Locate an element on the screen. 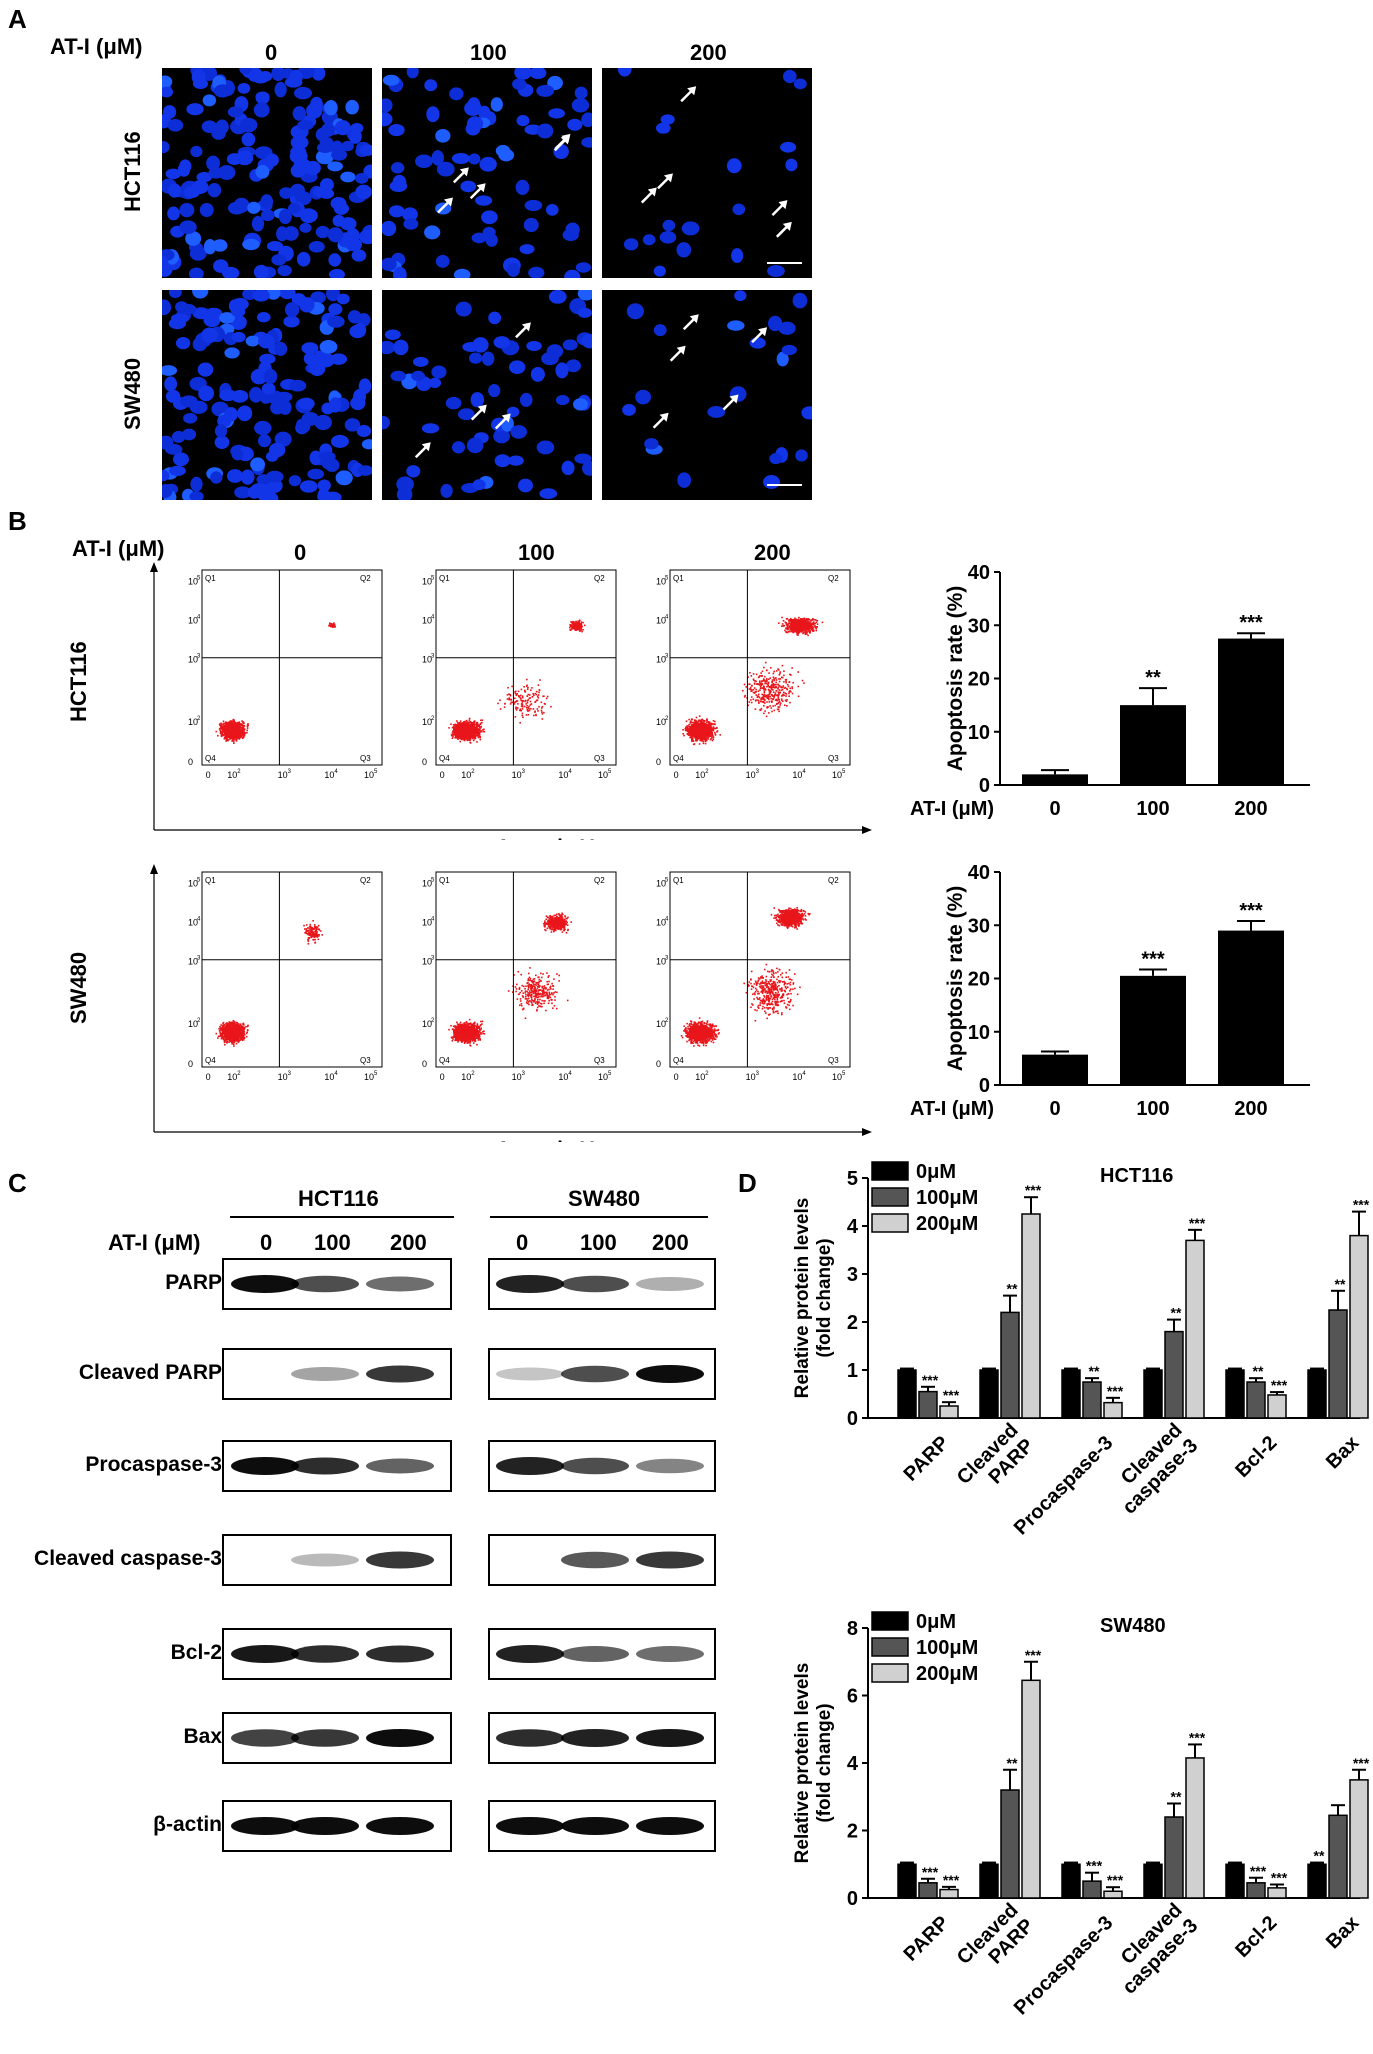 The height and width of the screenshot is (2054, 1373). dose-header-b-100: 100 is located at coordinates (536, 552).